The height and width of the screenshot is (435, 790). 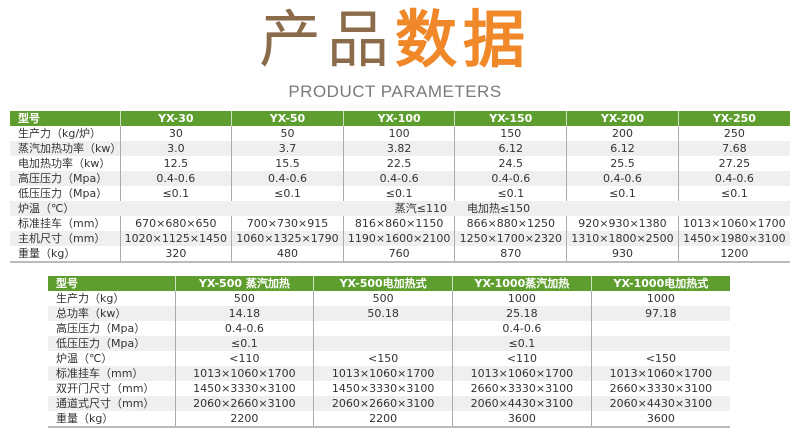 What do you see at coordinates (733, 133) in the screenshot?
I see `table-cell: 250` at bounding box center [733, 133].